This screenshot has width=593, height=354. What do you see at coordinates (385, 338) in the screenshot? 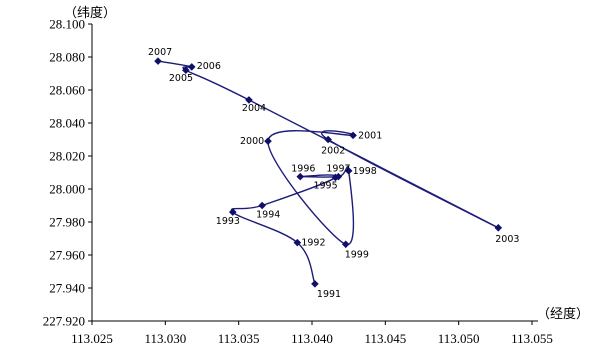
I see `x-tick-label: 113.045` at bounding box center [385, 338].